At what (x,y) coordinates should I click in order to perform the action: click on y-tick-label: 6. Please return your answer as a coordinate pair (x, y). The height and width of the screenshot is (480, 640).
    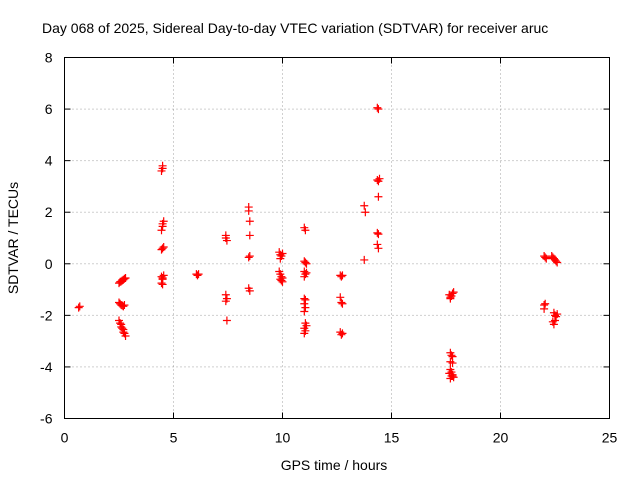
    Looking at the image, I should click on (49, 109).